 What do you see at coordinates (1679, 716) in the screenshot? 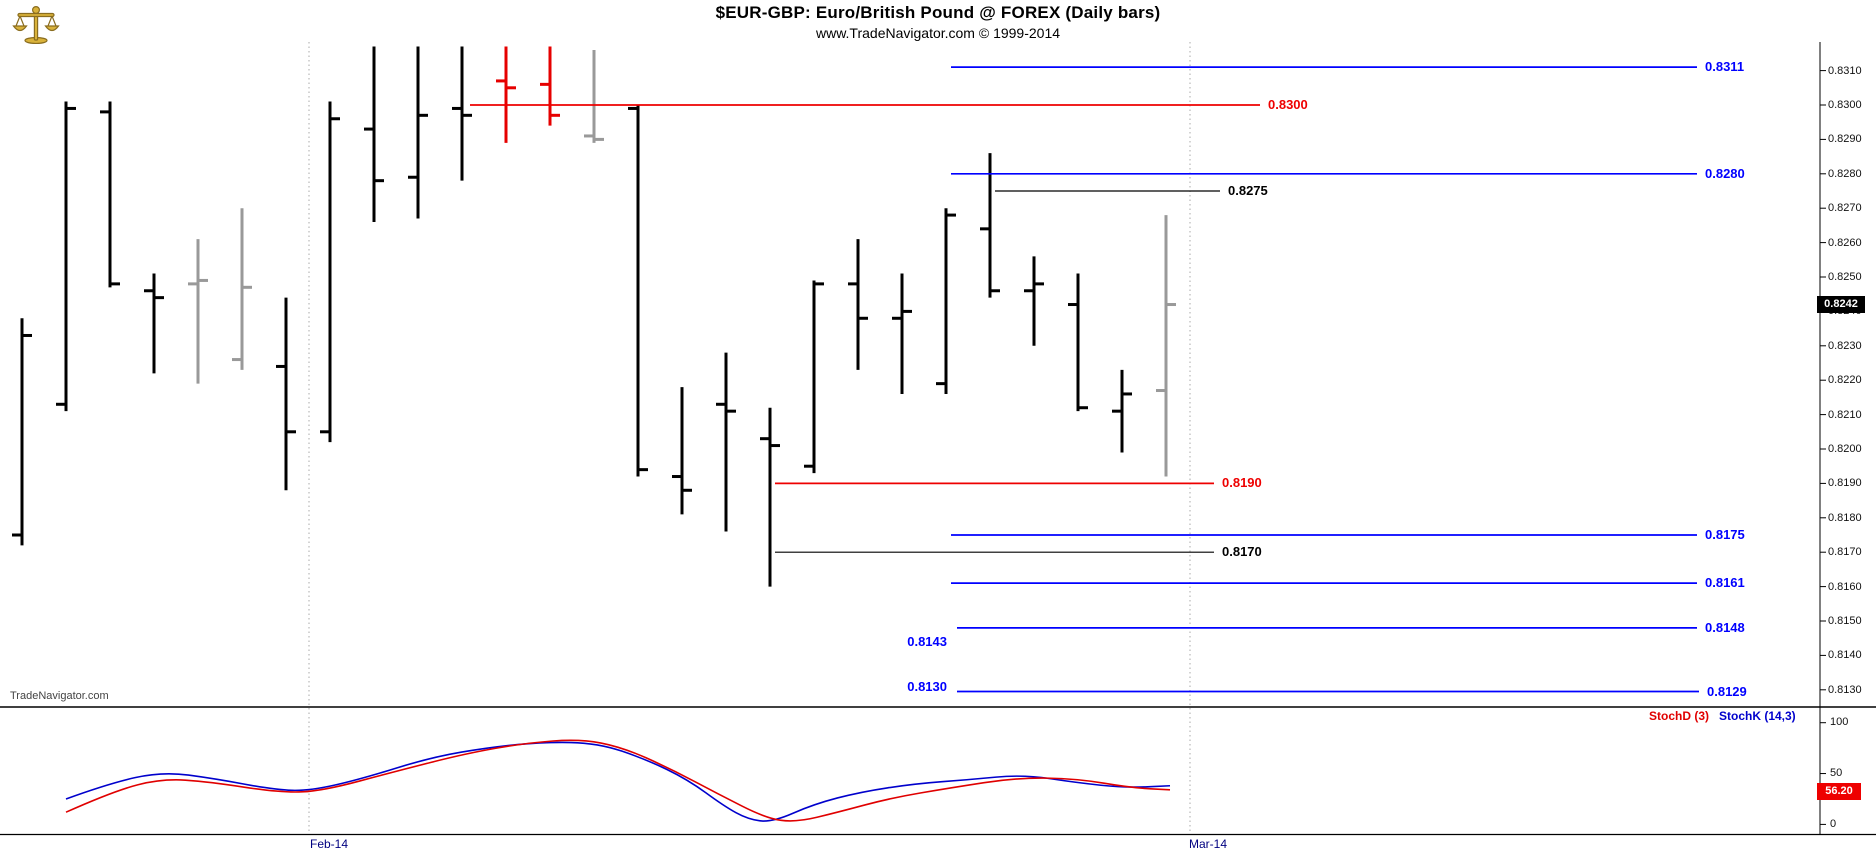
I see `stochd-legend: StochD (3)` at bounding box center [1679, 716].